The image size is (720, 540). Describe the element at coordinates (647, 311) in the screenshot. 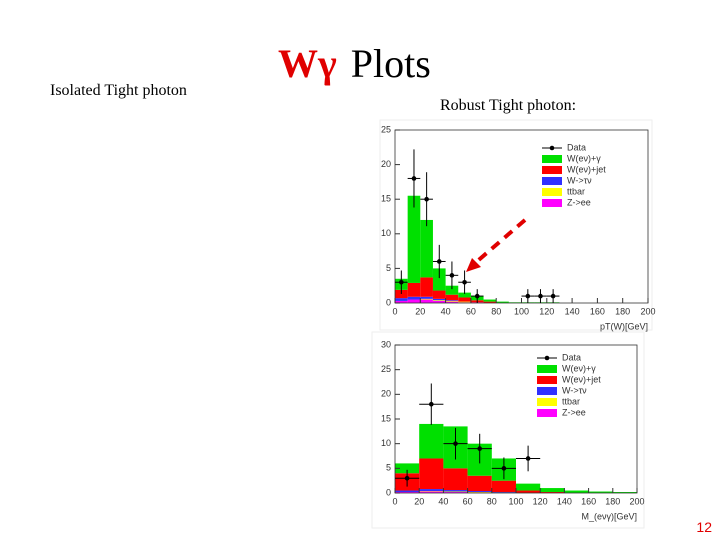

I see `x-tick-label: 200` at that location.